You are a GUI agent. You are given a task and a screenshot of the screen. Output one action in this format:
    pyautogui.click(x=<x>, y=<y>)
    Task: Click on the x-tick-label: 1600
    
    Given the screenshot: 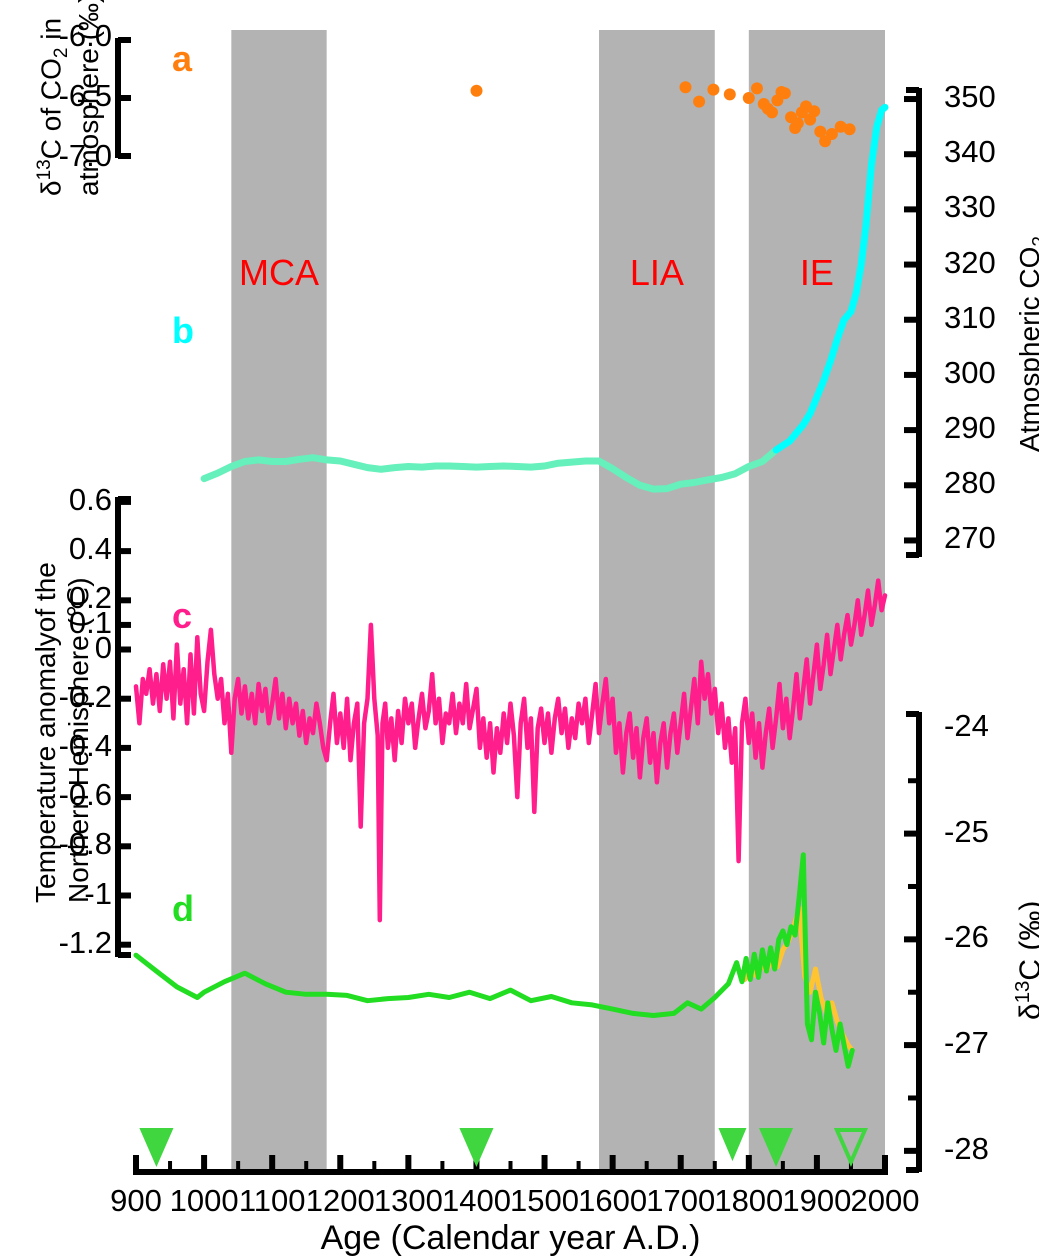 What is the action you would take?
    pyautogui.click(x=613, y=1200)
    